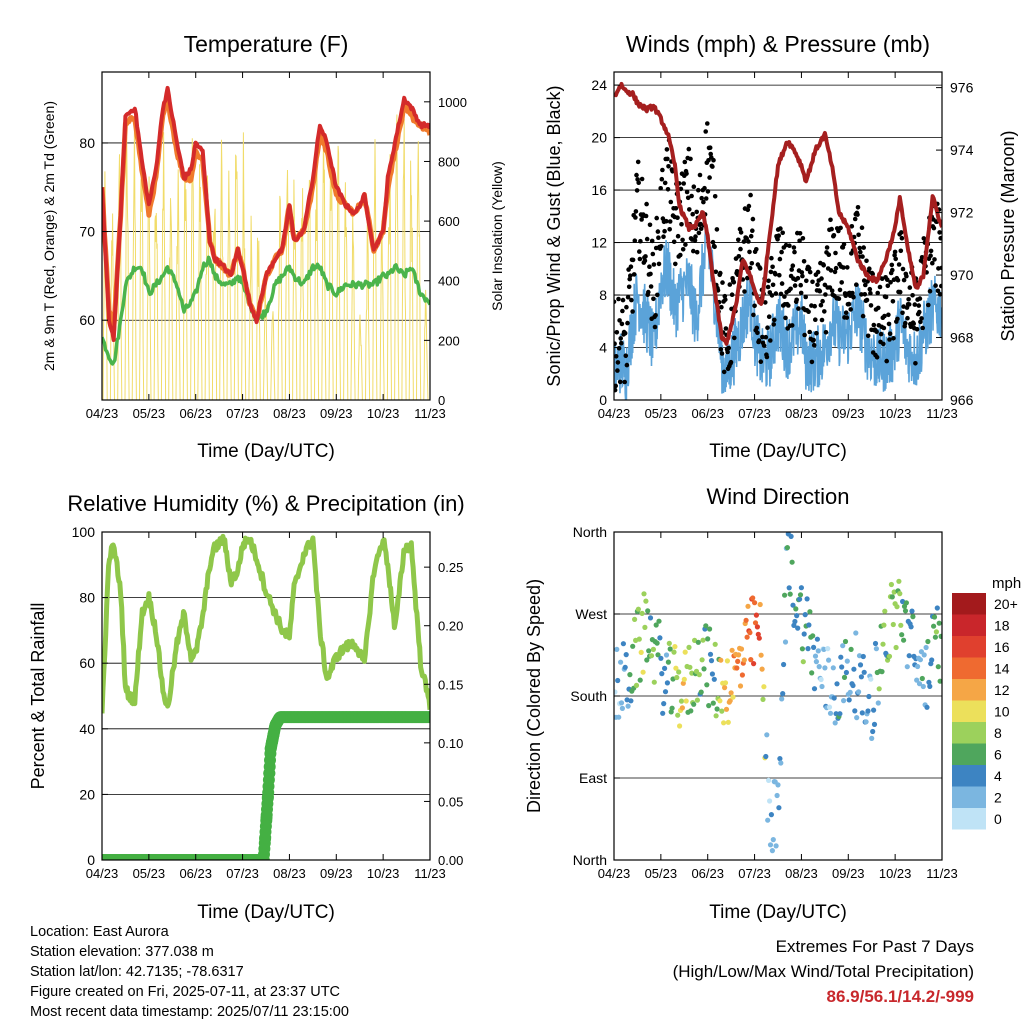 The image size is (1024, 1024). What do you see at coordinates (99, 932) in the screenshot?
I see `station-location: Location: East Aurora` at bounding box center [99, 932].